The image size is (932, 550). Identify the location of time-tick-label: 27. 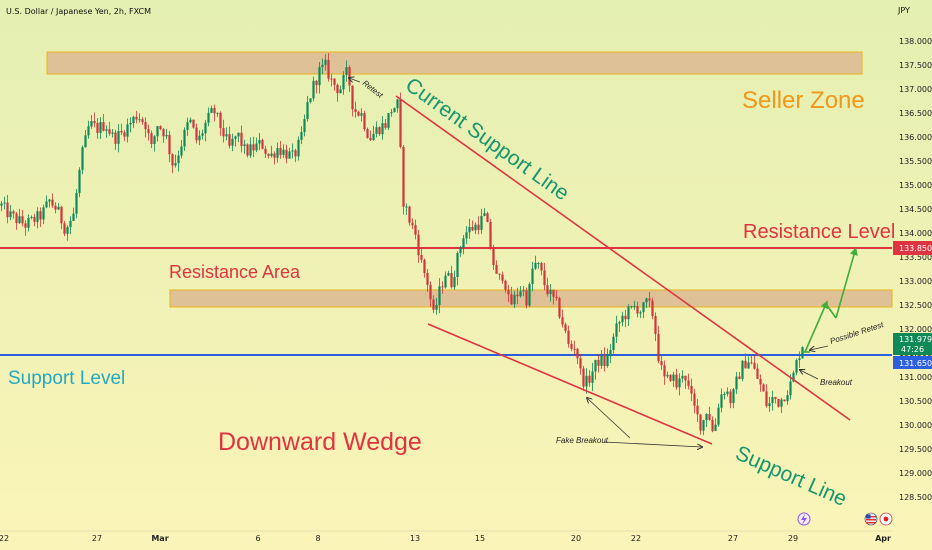
(733, 538).